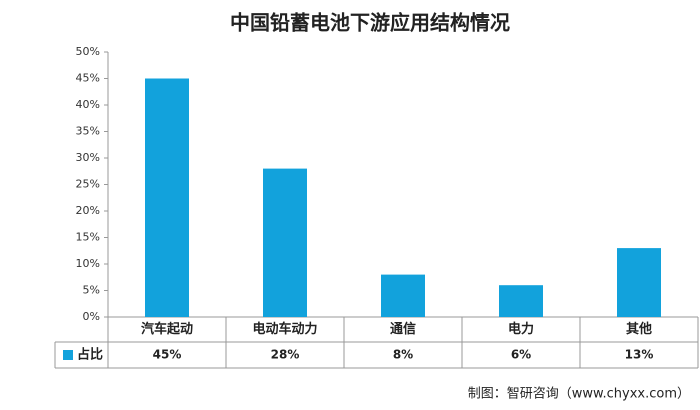 The height and width of the screenshot is (410, 700). What do you see at coordinates (88, 51) in the screenshot?
I see `y-tick-label: 50%` at bounding box center [88, 51].